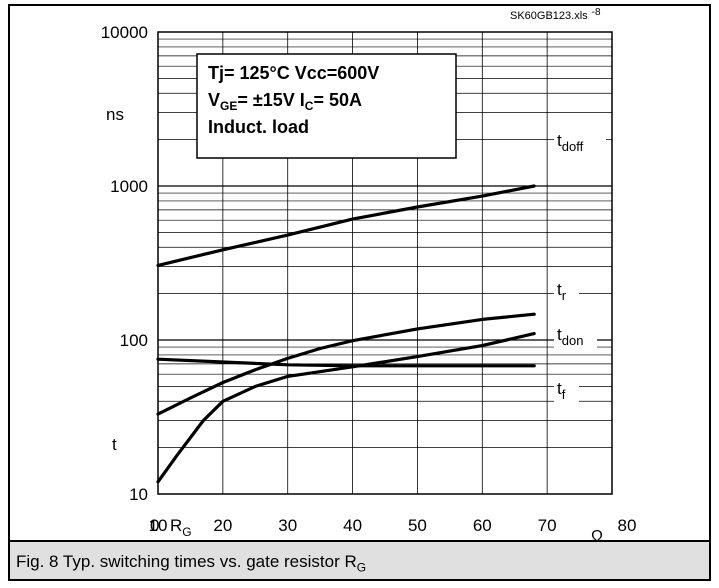 This screenshot has height=588, width=719. I want to click on x-tick-label: 70, so click(547, 525).